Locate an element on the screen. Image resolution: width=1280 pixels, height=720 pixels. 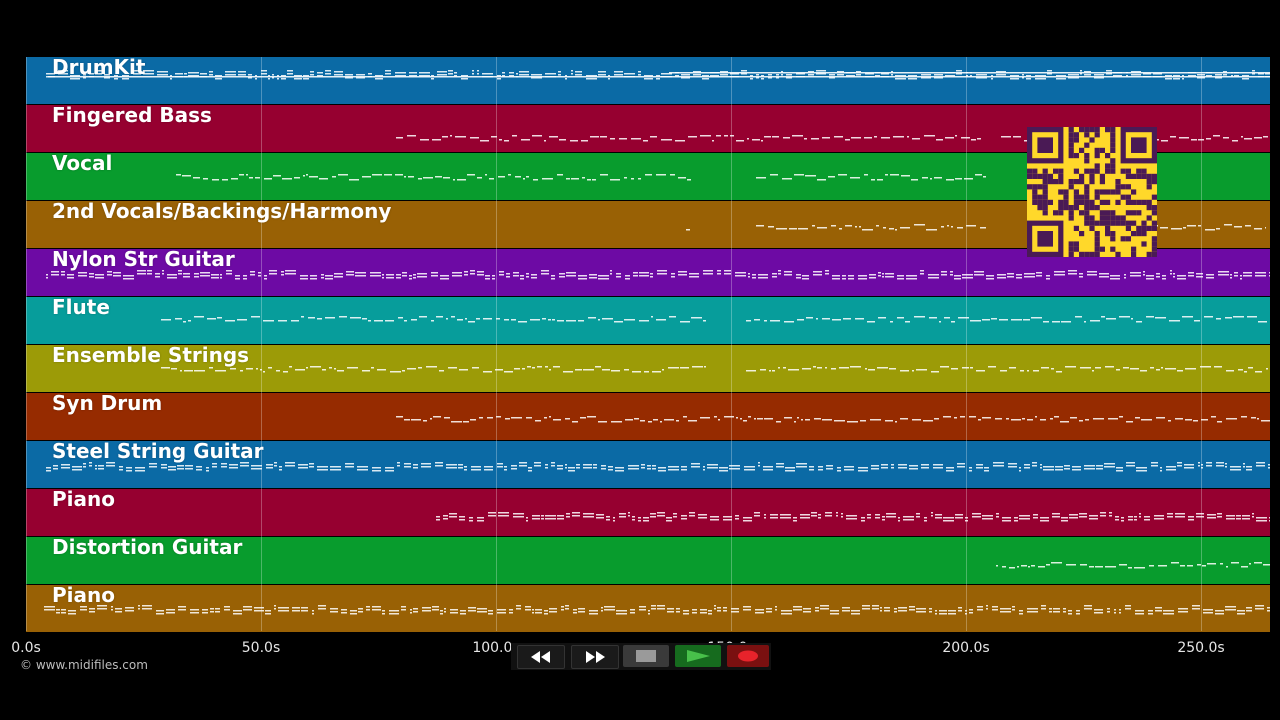
track-lane: Ensemble Strings is located at coordinates (648, 368).